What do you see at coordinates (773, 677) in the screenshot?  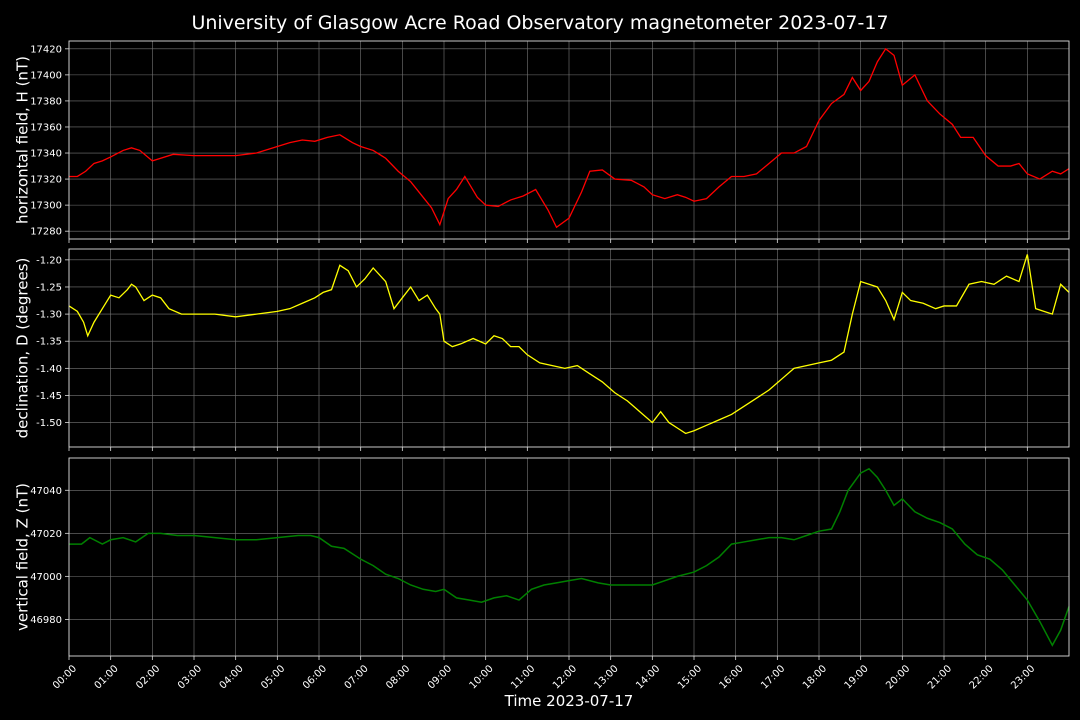 I see `x-tick-label: 17:00` at bounding box center [773, 677].